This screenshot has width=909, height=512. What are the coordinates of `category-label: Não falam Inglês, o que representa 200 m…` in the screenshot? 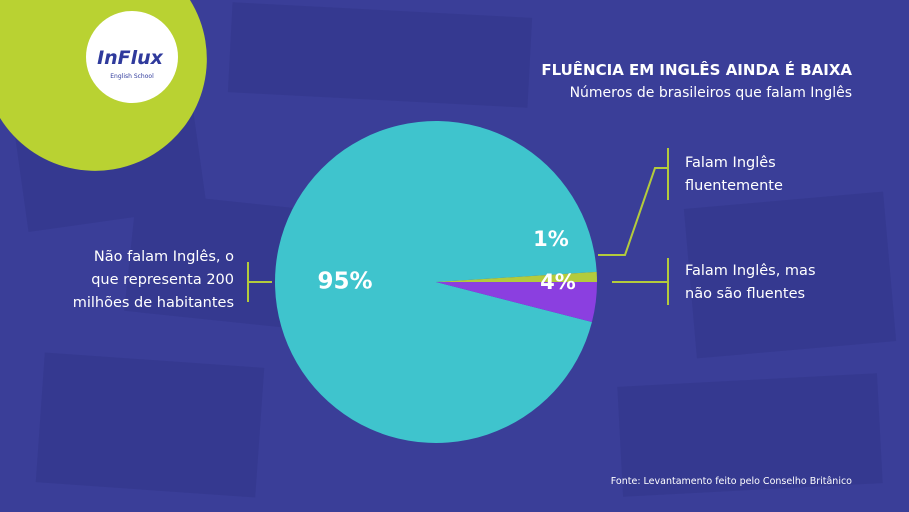 It's located at (153, 280).